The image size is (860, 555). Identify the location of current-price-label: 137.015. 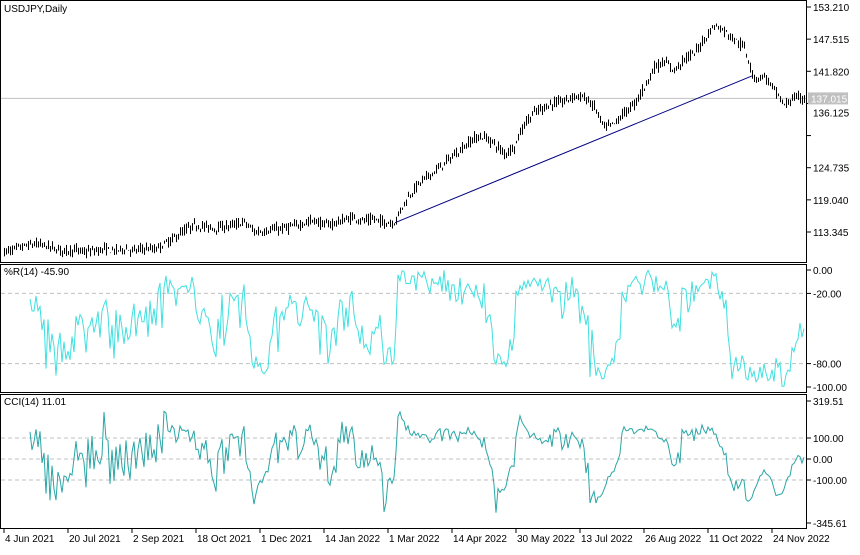
(829, 99).